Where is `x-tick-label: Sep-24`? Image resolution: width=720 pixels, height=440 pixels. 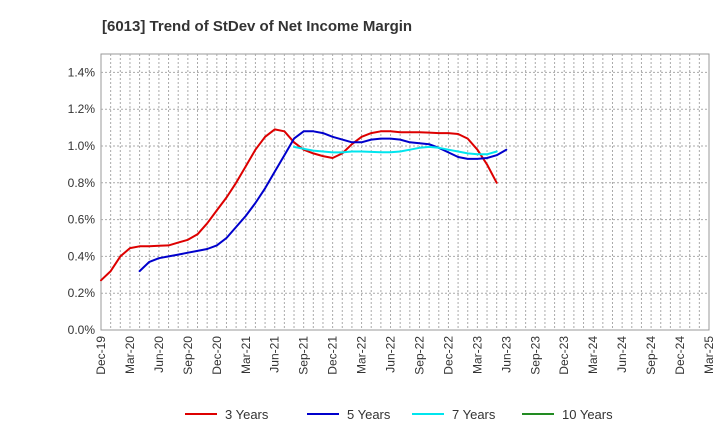 x-tick-label: Sep-24 is located at coordinates (651, 355).